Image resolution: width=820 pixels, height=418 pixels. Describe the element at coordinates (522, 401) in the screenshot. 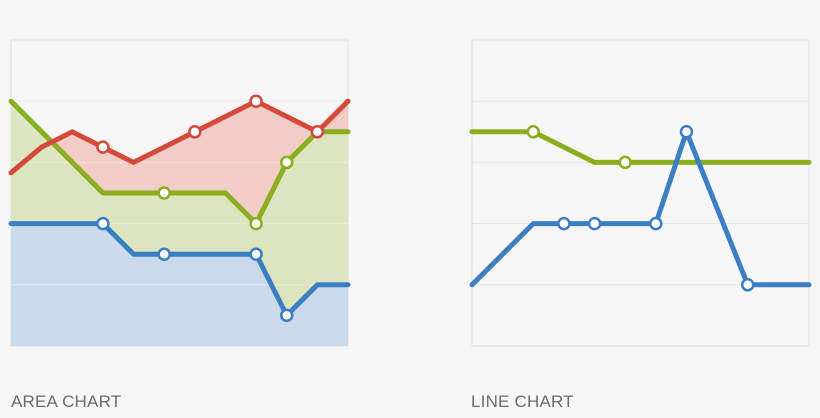

I see `line-chart-title: LINE CHART` at that location.